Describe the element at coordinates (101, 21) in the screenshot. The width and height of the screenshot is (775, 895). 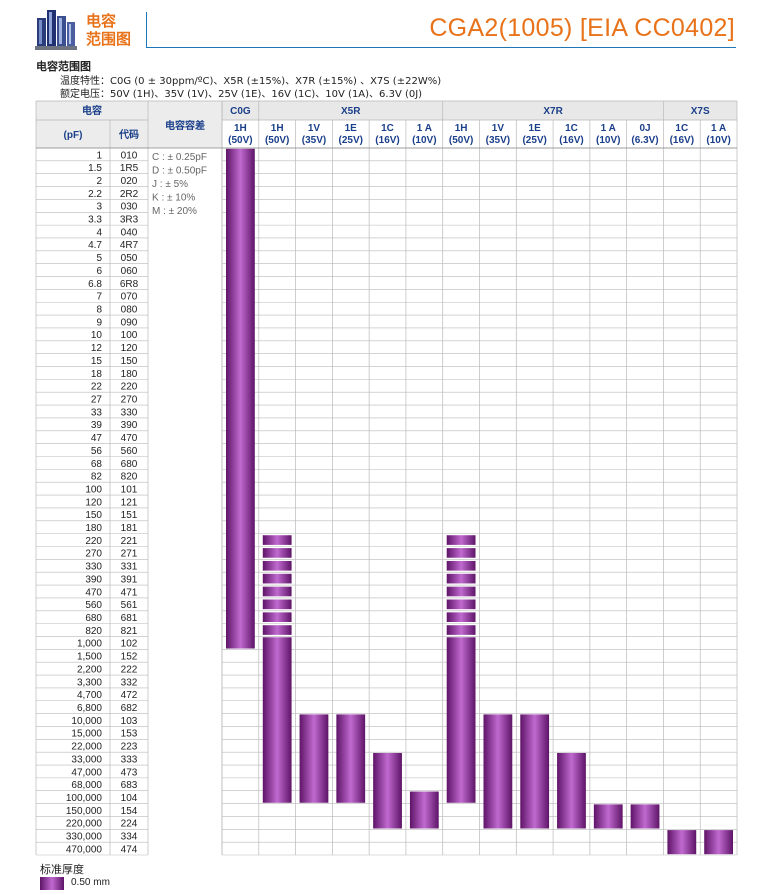
I see `category-line-1: 电容` at that location.